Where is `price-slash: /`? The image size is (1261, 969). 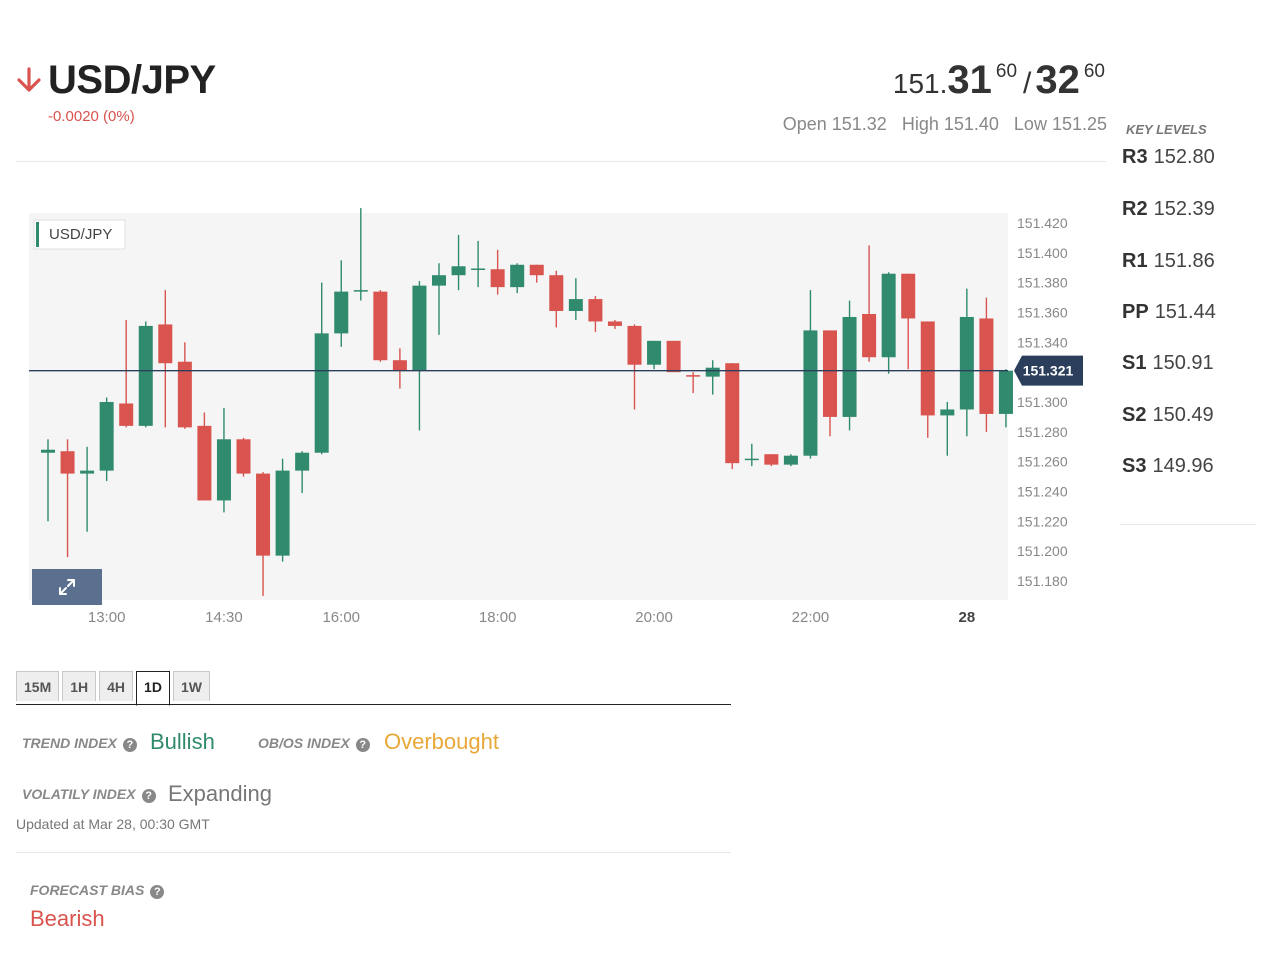 price-slash: / is located at coordinates (1027, 83).